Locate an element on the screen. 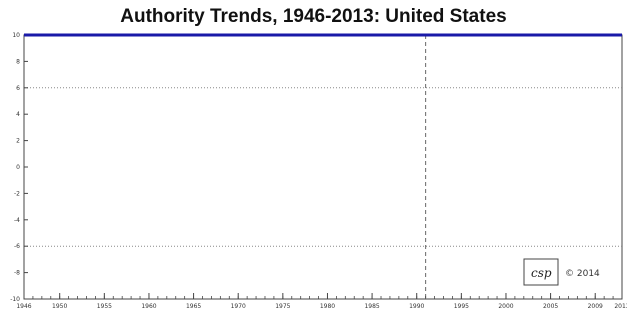 Image resolution: width=627 pixels, height=320 pixels. x-tick-label: 1985 is located at coordinates (371, 306).